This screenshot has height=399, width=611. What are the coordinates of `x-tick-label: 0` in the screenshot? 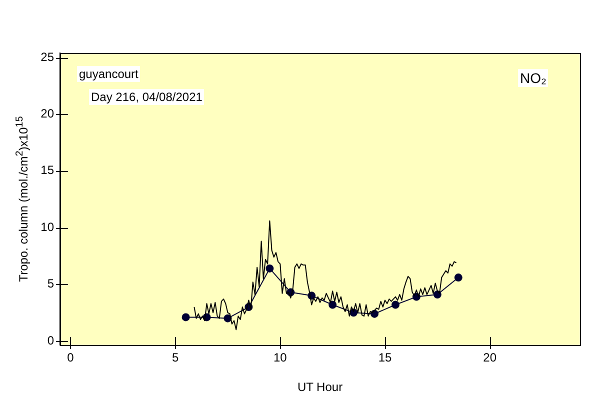 It's located at (70, 357).